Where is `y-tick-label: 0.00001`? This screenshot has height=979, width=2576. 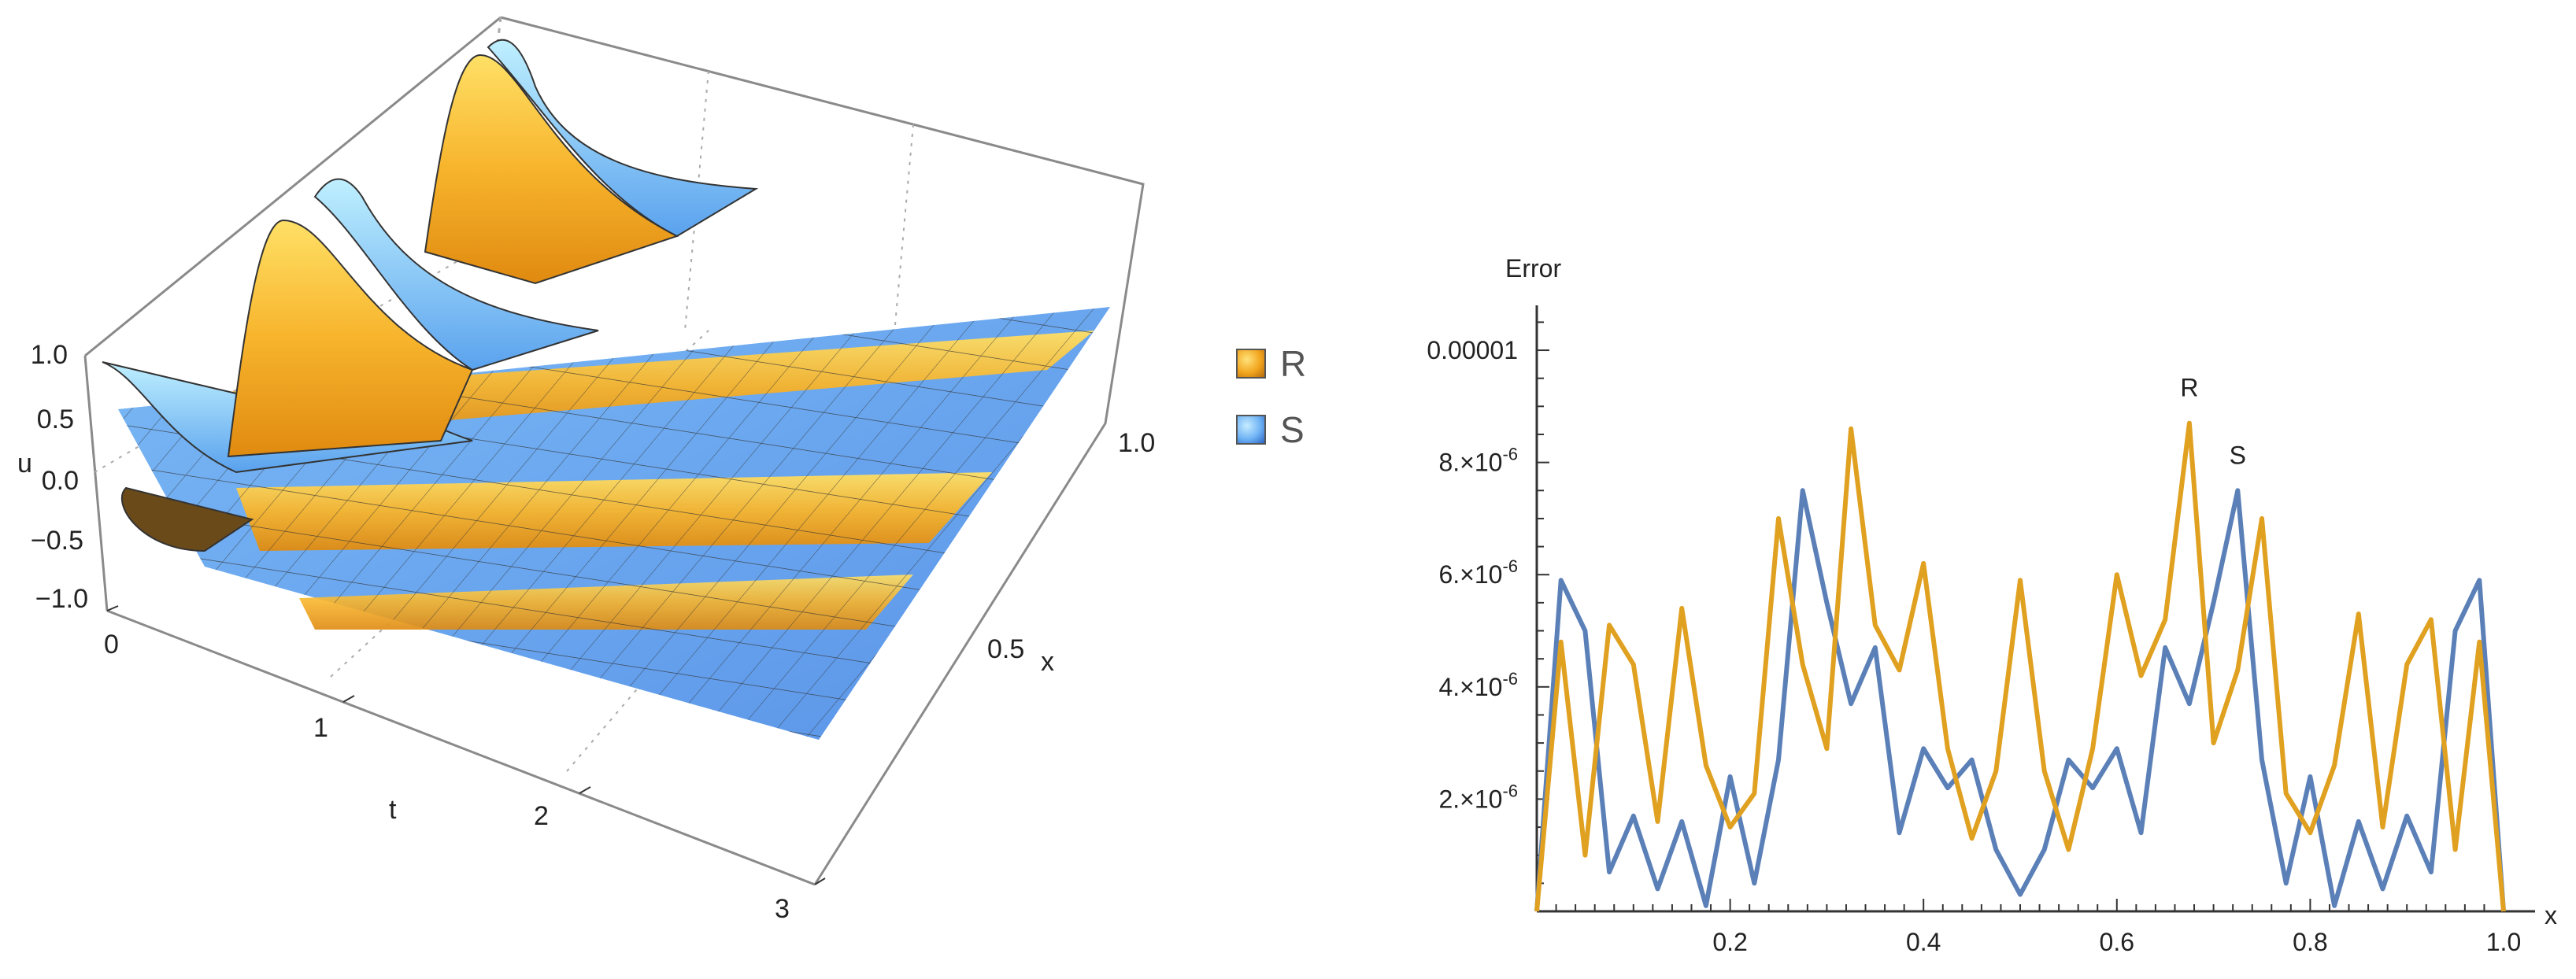
y-tick-label: 0.00001 is located at coordinates (1472, 350).